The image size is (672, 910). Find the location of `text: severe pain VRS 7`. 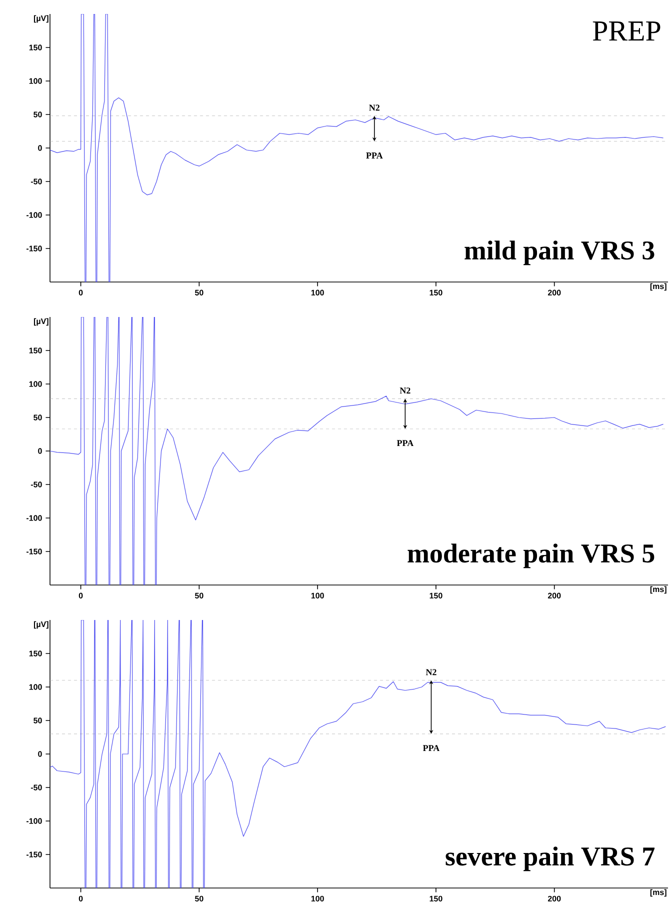

text: severe pain VRS 7 is located at coordinates (550, 859).